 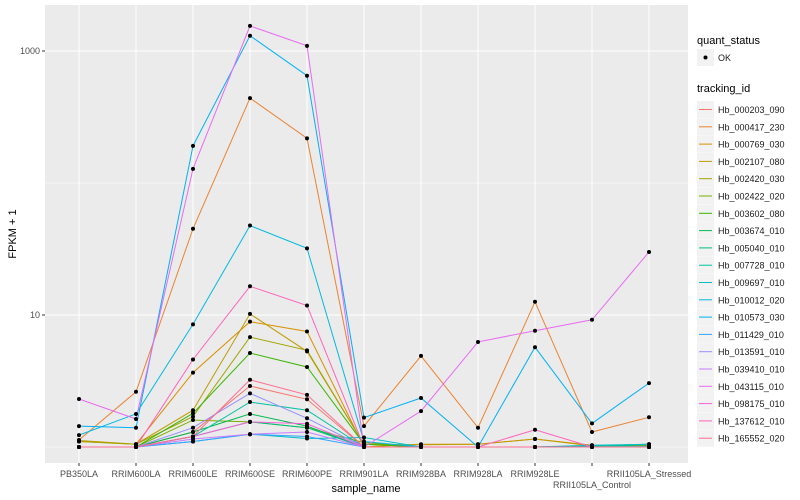 I want to click on legend-label: Hb_000203_090, so click(x=751, y=110).